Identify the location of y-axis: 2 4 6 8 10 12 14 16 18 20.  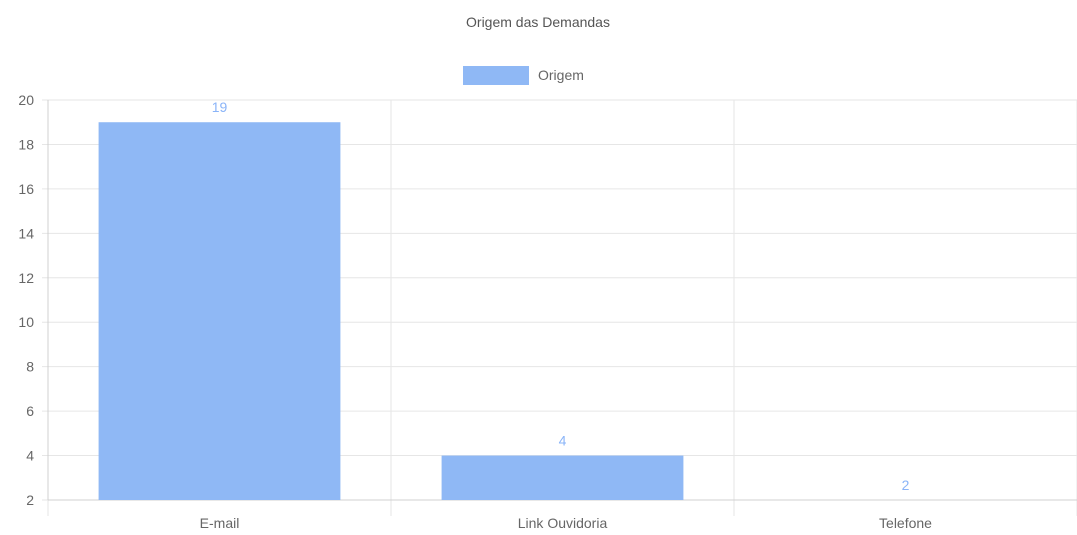
(26, 300).